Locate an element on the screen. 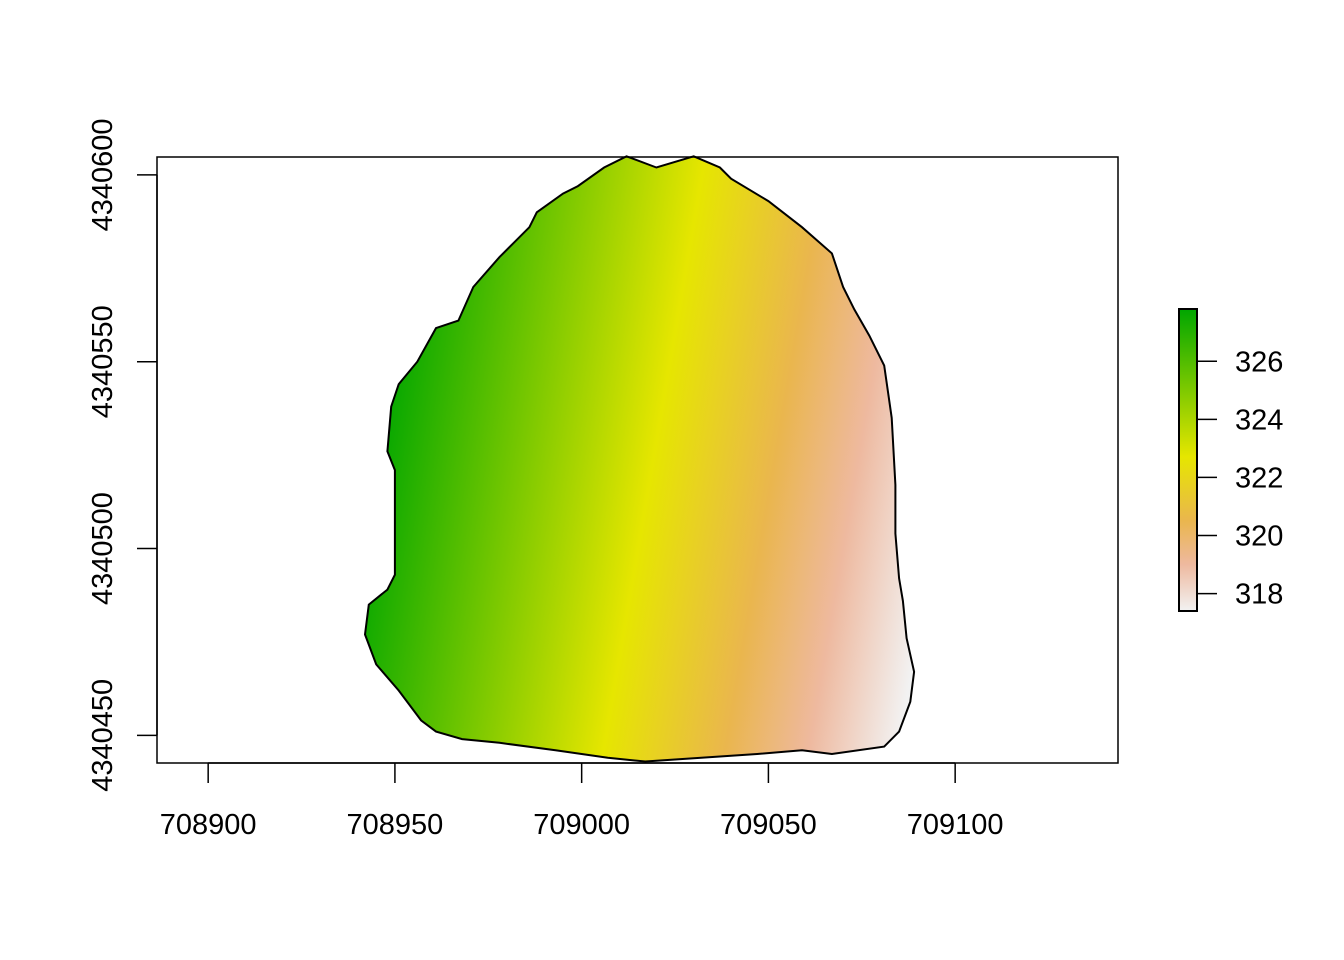 The image size is (1344, 960). y-tick-label: 4340600 is located at coordinates (103, 174).